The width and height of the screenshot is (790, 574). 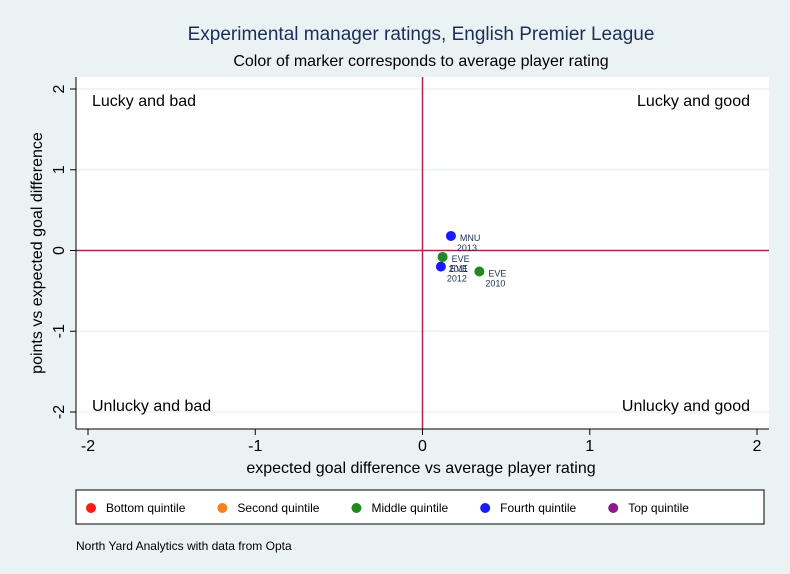 What do you see at coordinates (151, 406) in the screenshot?
I see `quadrant-label-unlucky-bad: Unlucky and bad` at bounding box center [151, 406].